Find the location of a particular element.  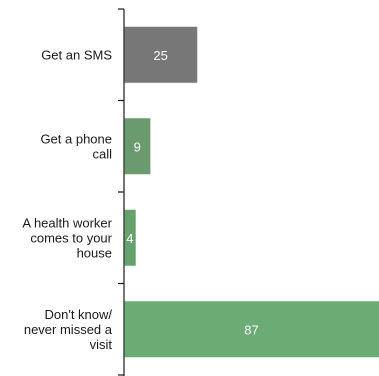

category-label-line: Get a phone is located at coordinates (76, 138).